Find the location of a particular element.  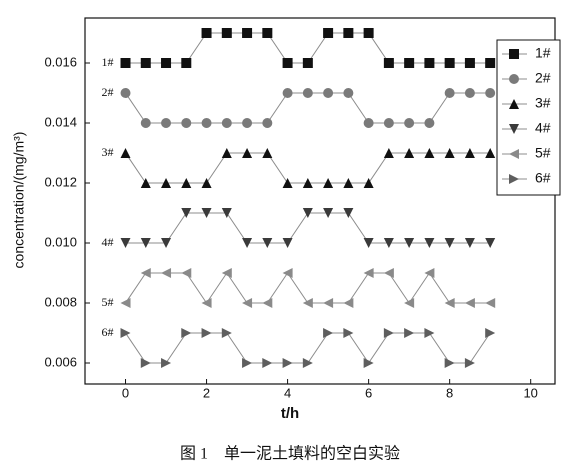

x-tick-label: 8 is located at coordinates (449, 392).